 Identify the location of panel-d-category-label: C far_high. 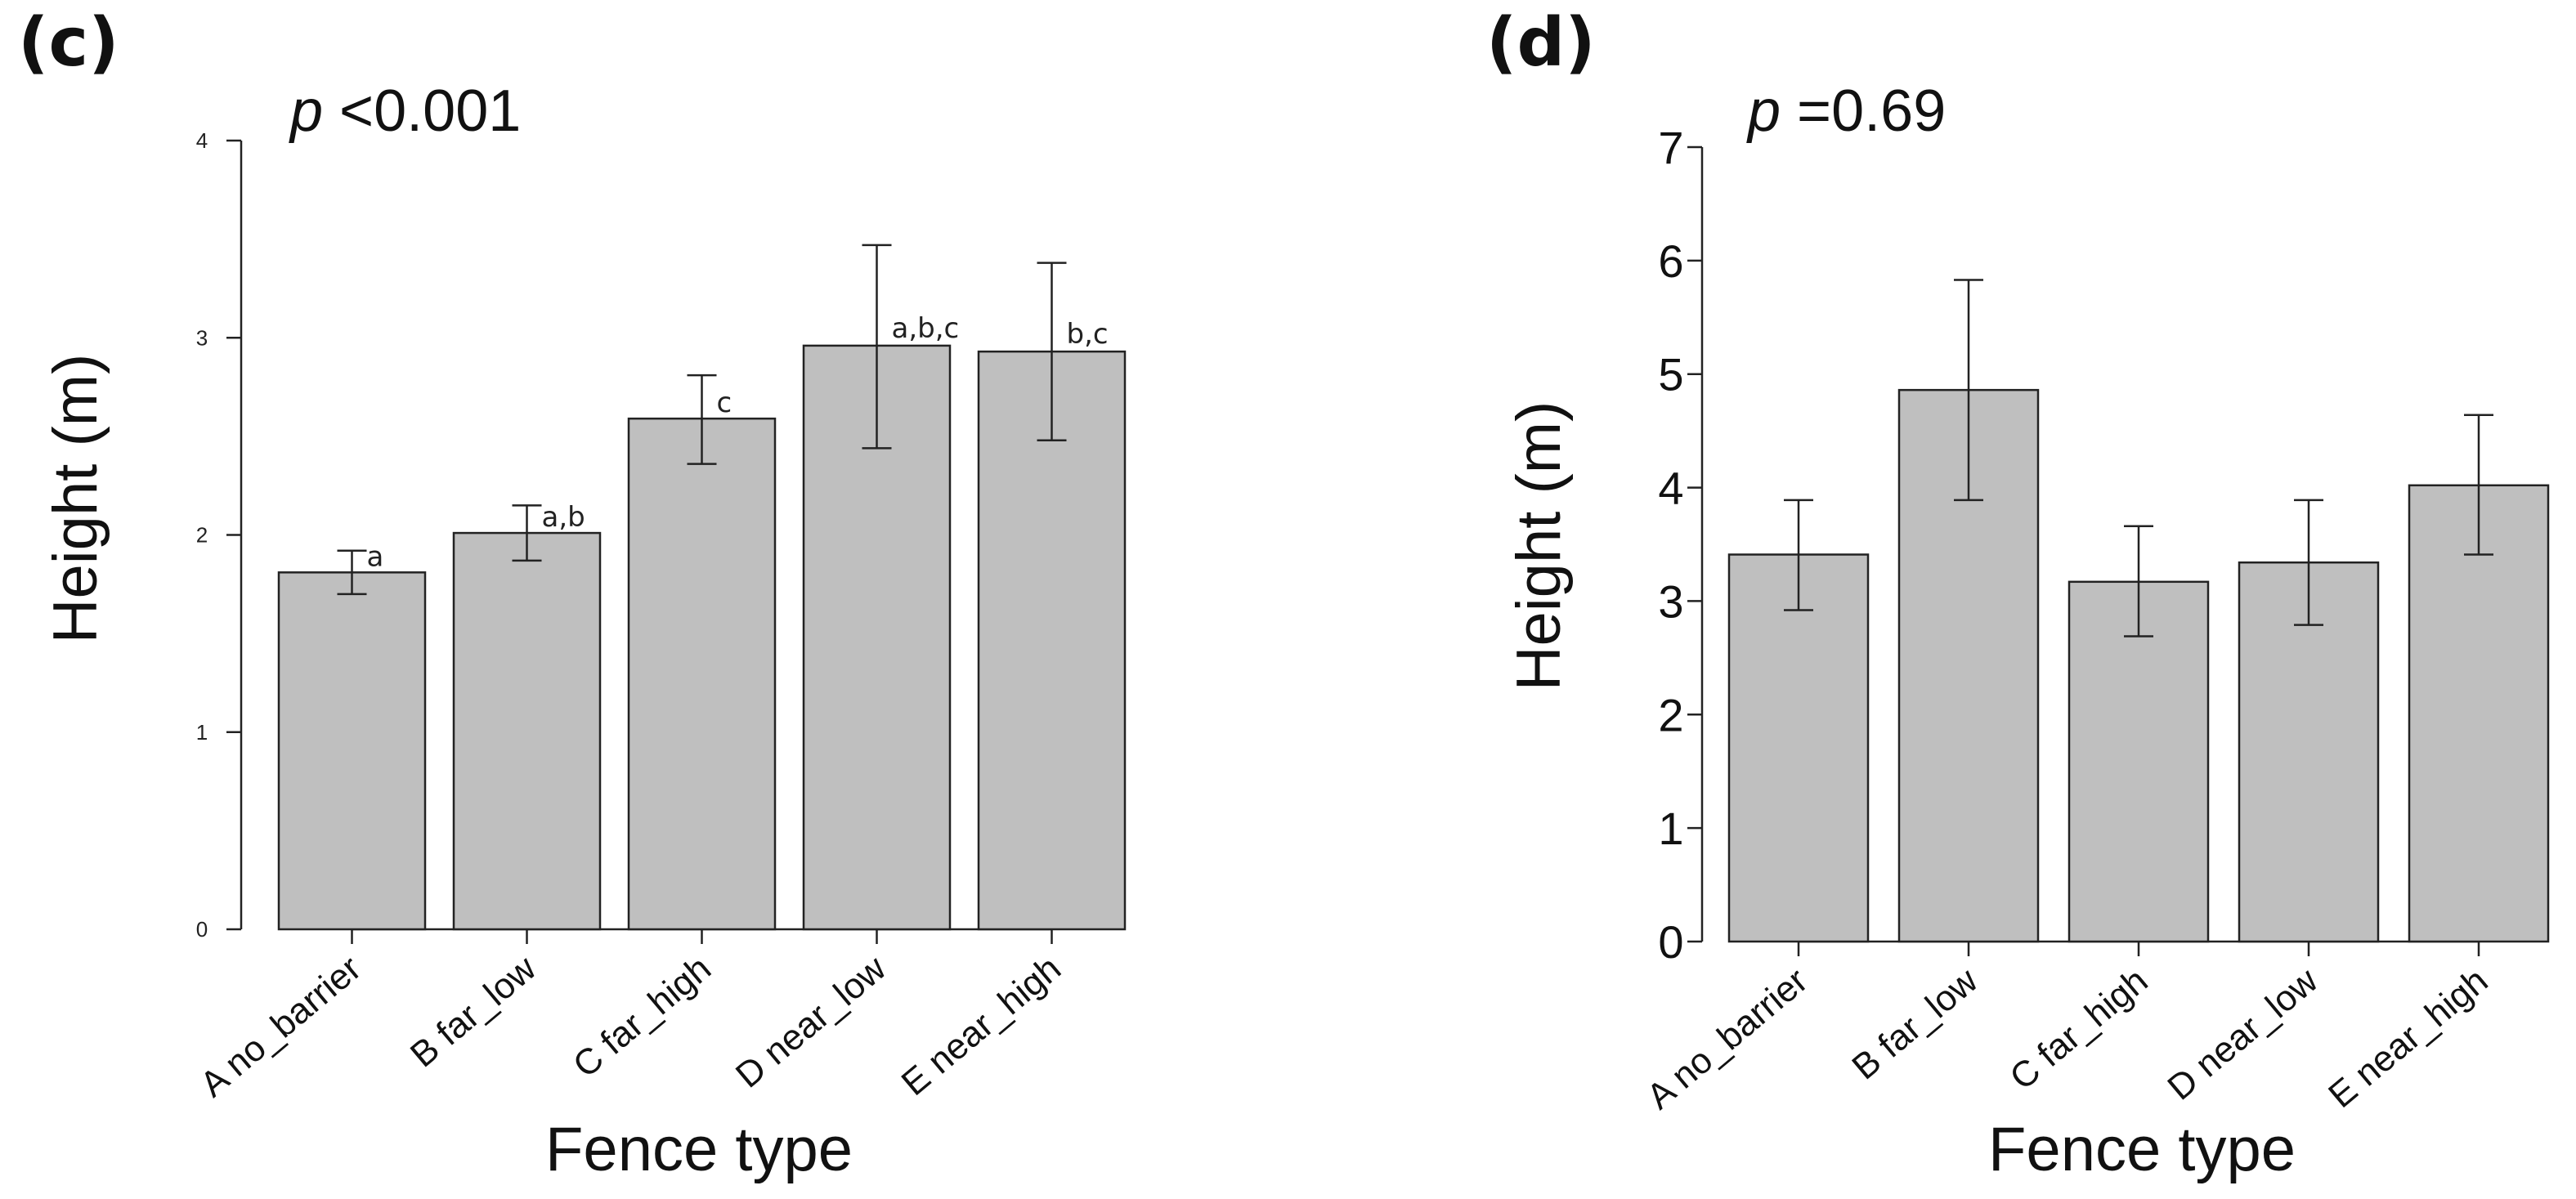
(2078, 1029).